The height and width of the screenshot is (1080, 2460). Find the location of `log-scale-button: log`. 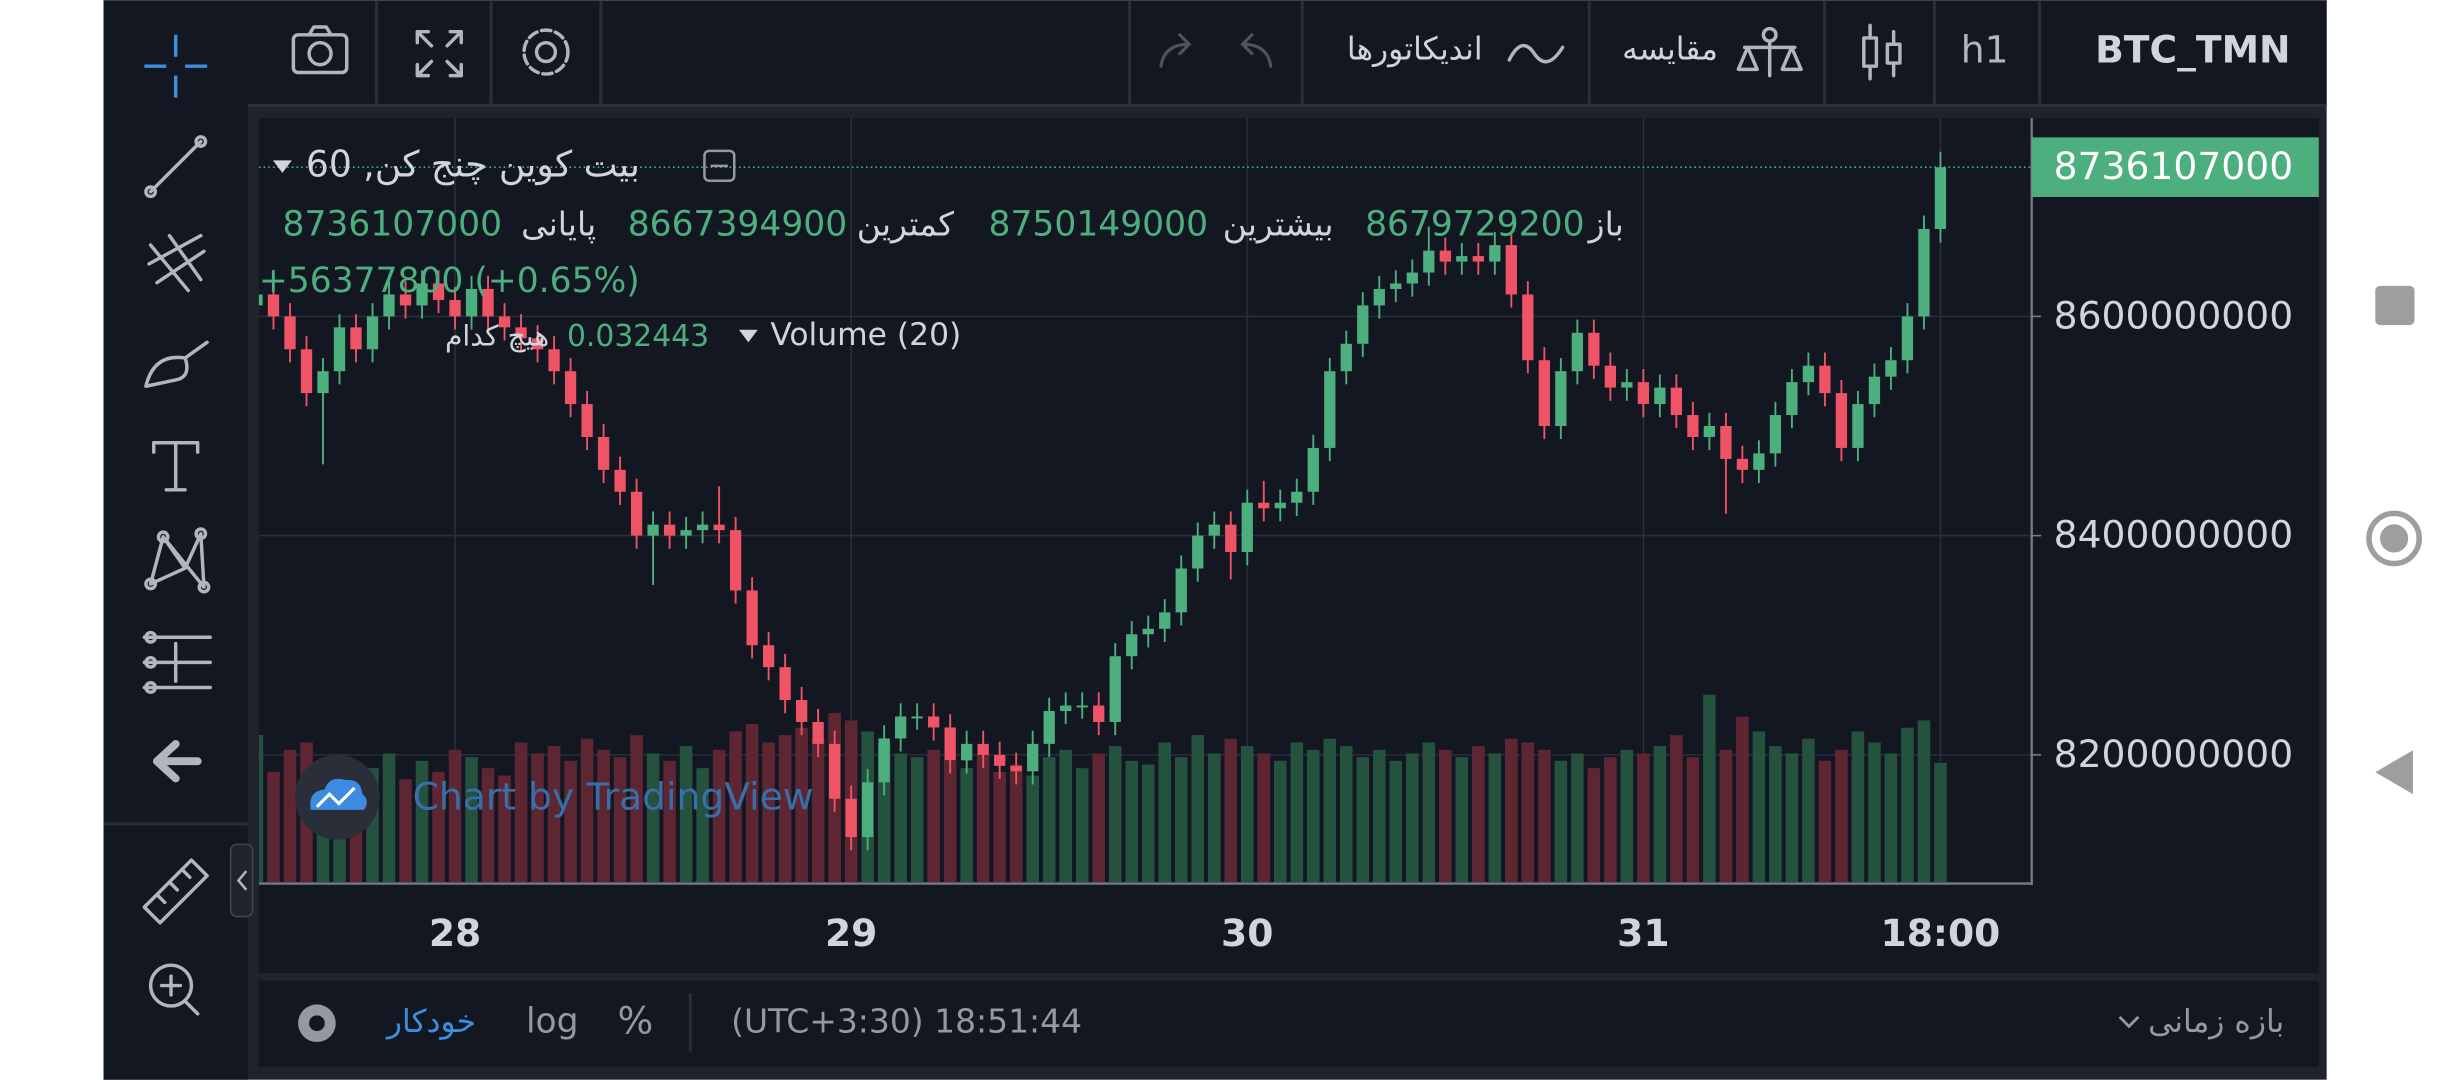

log-scale-button: log is located at coordinates (552, 1022).